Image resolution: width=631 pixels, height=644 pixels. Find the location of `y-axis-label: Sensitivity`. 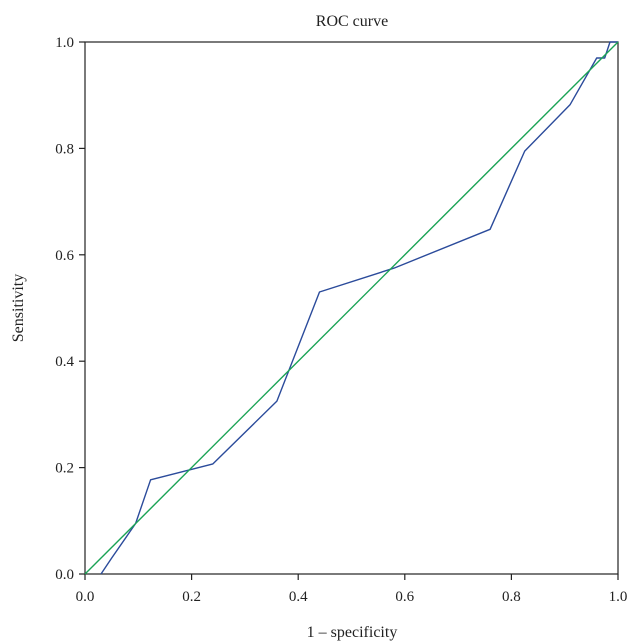

y-axis-label: Sensitivity is located at coordinates (18, 308).